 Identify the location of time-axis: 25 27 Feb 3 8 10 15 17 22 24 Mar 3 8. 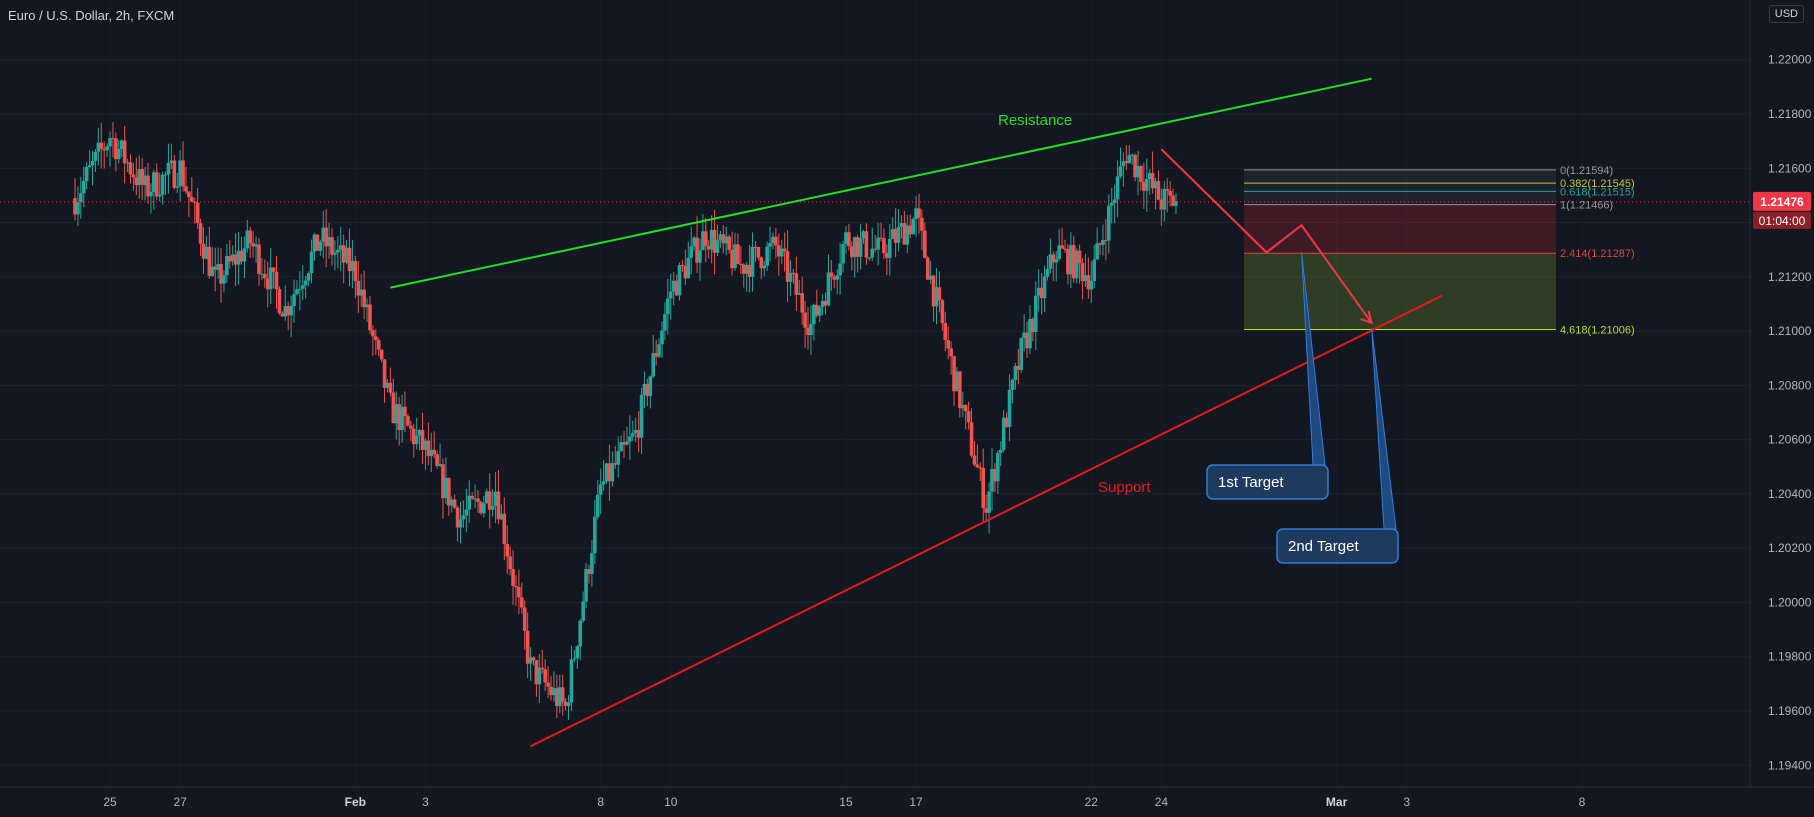
(907, 801).